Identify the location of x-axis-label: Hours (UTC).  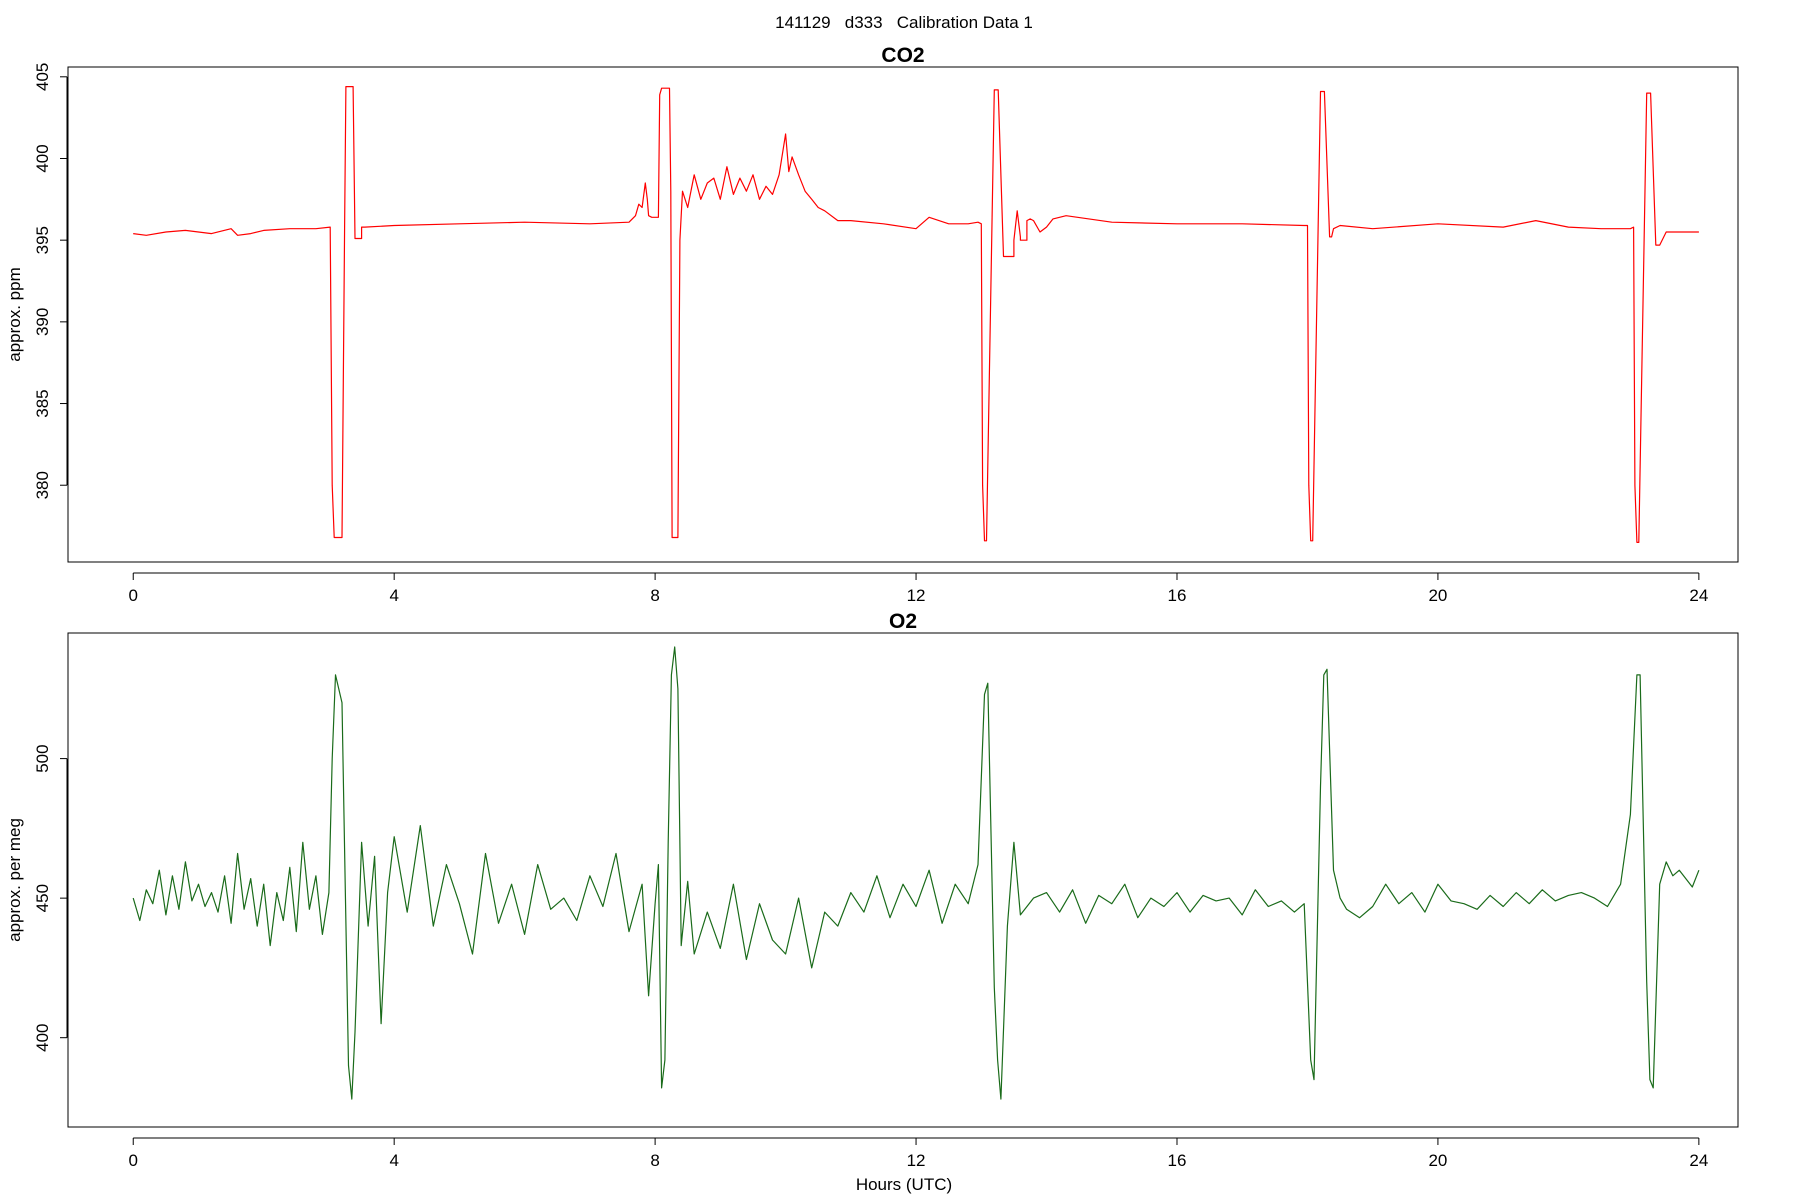
(904, 1184).